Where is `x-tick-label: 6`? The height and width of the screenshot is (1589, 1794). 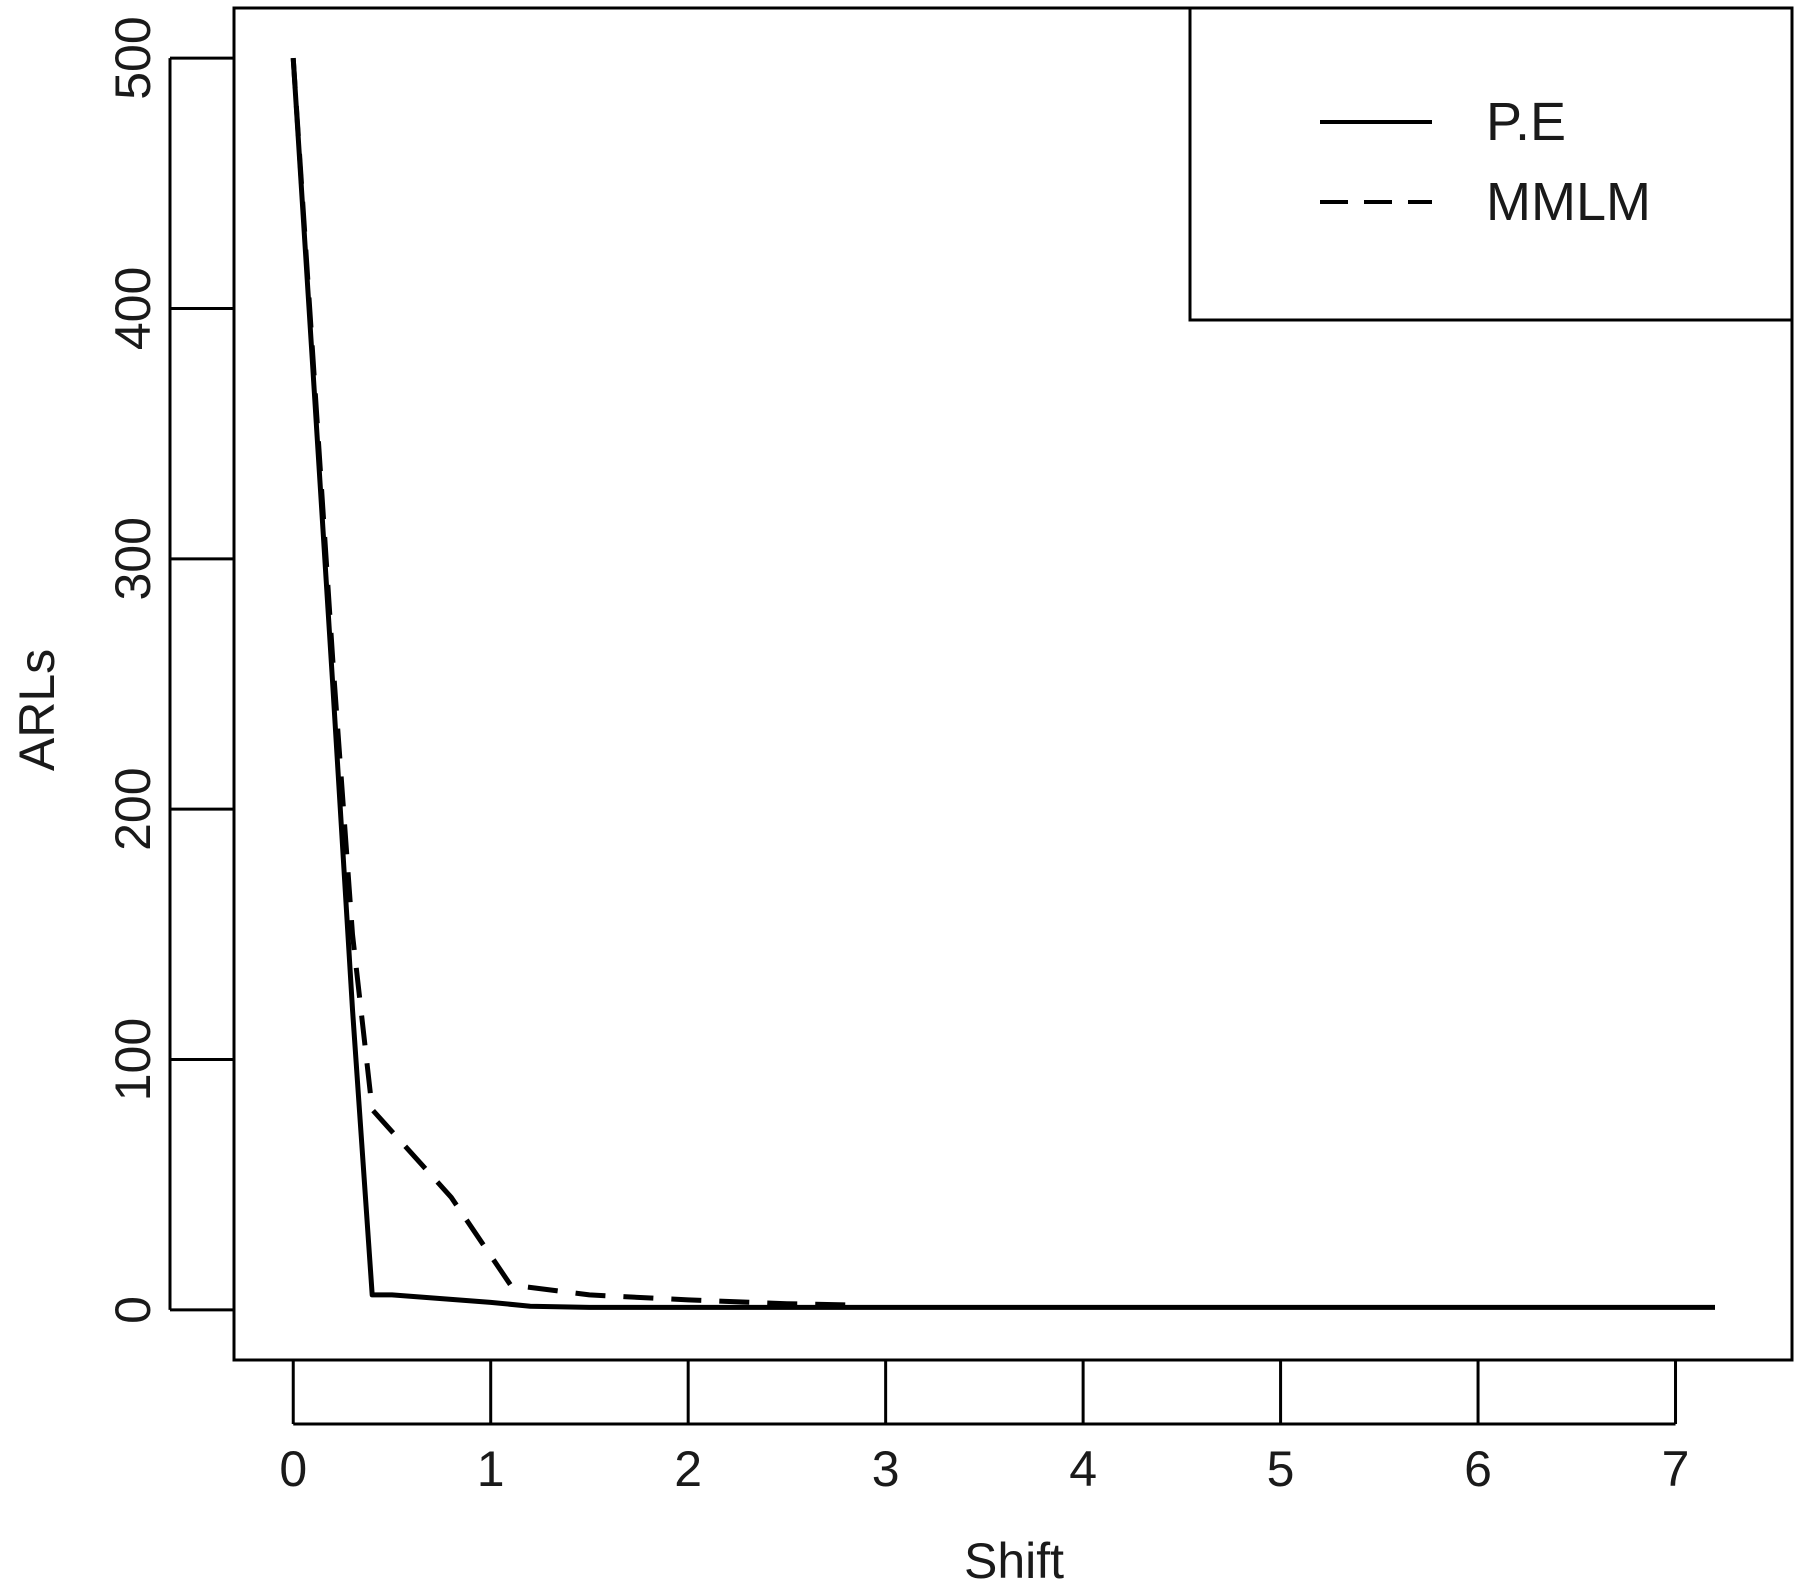 x-tick-label: 6 is located at coordinates (1478, 1469).